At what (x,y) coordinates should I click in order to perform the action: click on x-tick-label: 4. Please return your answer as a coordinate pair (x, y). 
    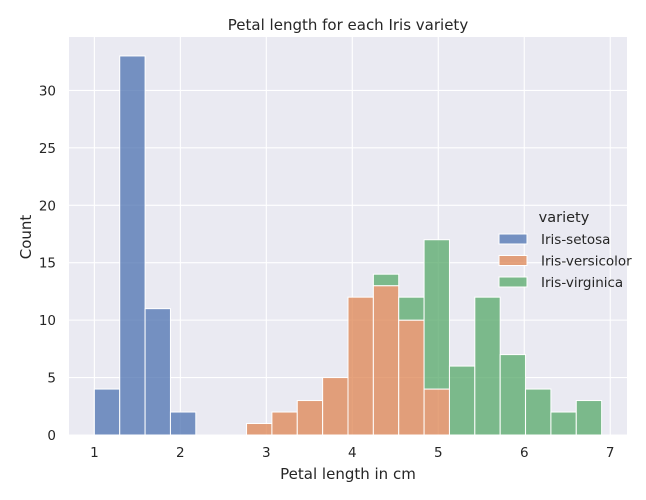
    Looking at the image, I should click on (352, 453).